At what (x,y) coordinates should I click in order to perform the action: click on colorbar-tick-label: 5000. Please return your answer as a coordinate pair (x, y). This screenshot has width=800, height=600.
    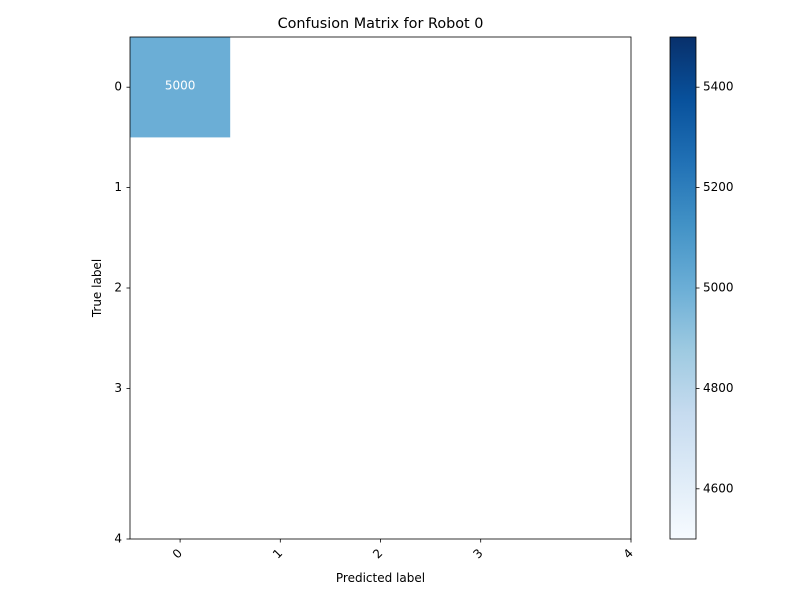
    Looking at the image, I should click on (718, 288).